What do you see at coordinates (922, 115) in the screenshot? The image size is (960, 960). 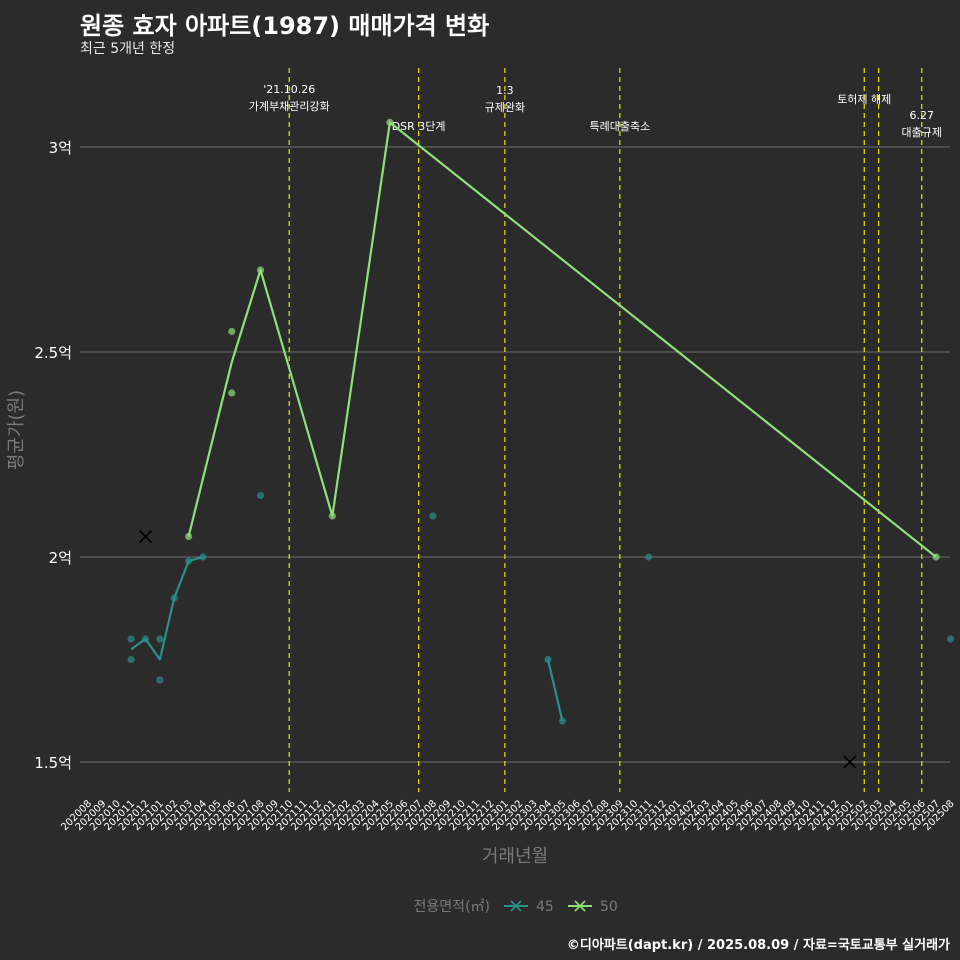 I see `event-label: 6.27` at bounding box center [922, 115].